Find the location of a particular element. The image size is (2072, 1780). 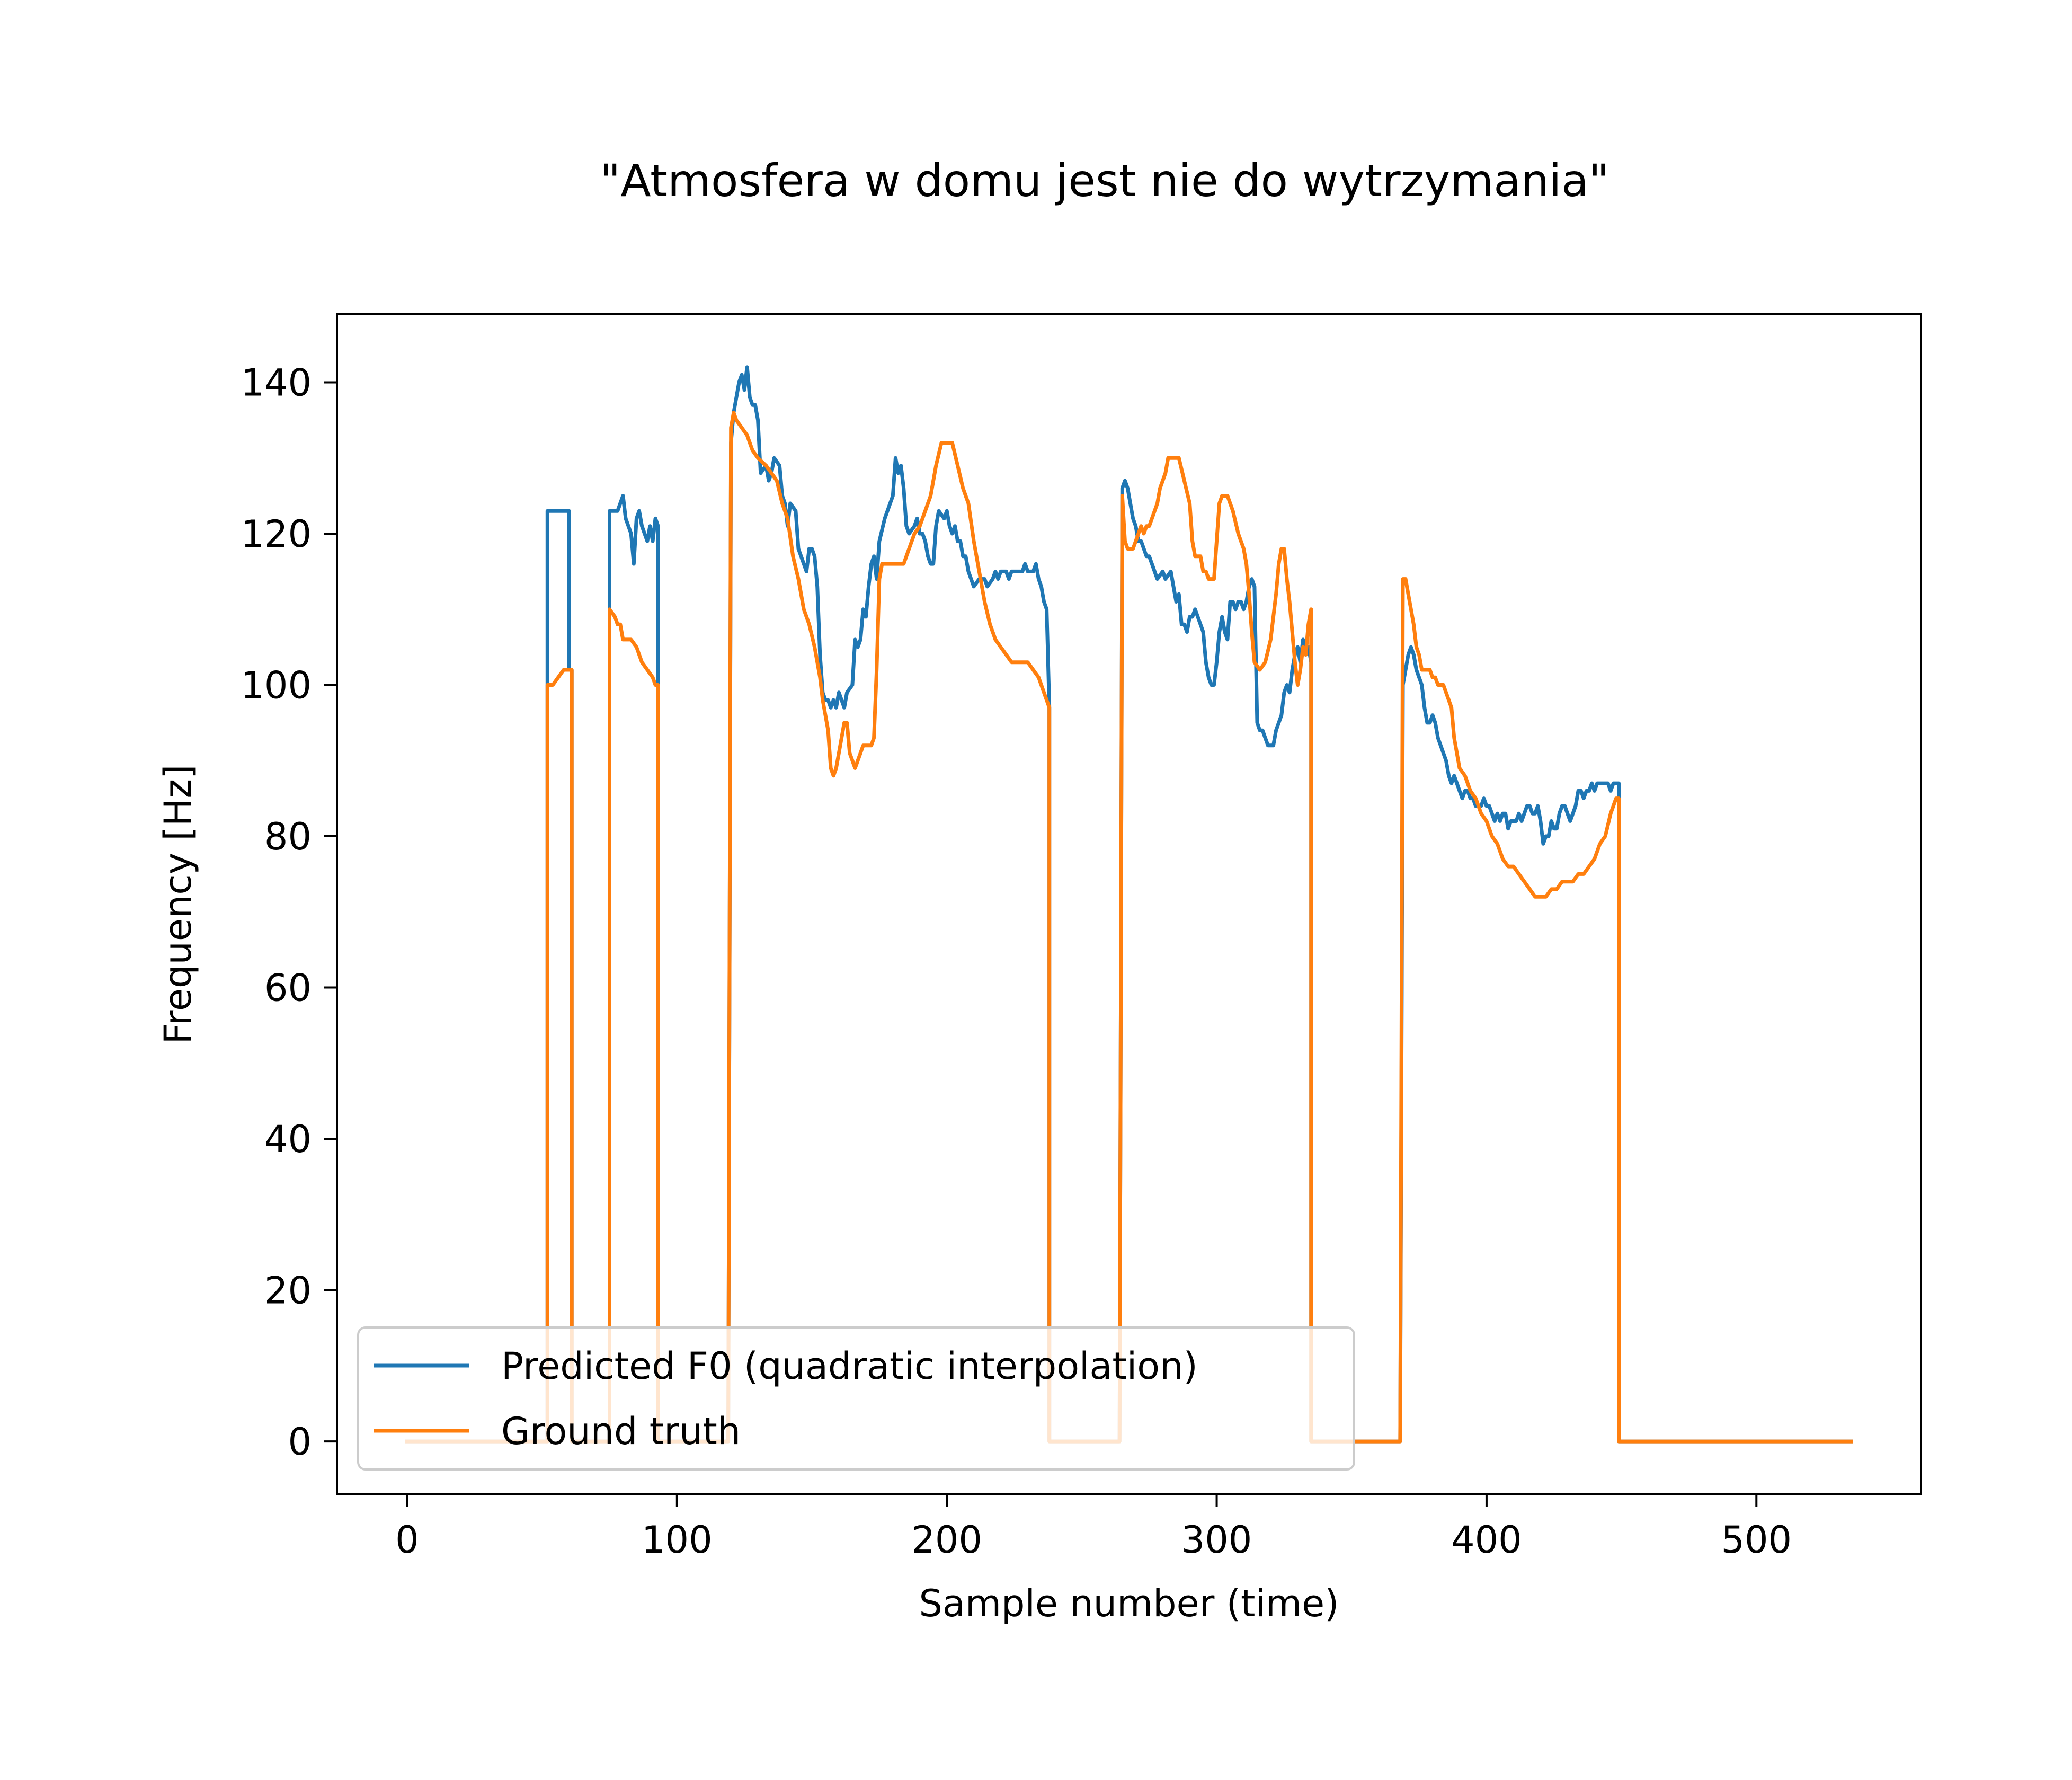

x-tick-label: 100 is located at coordinates (677, 1540).